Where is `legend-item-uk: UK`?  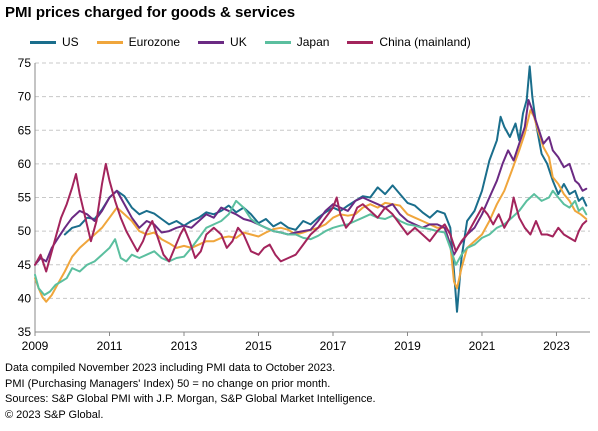
legend-item-uk: UK is located at coordinates (222, 42).